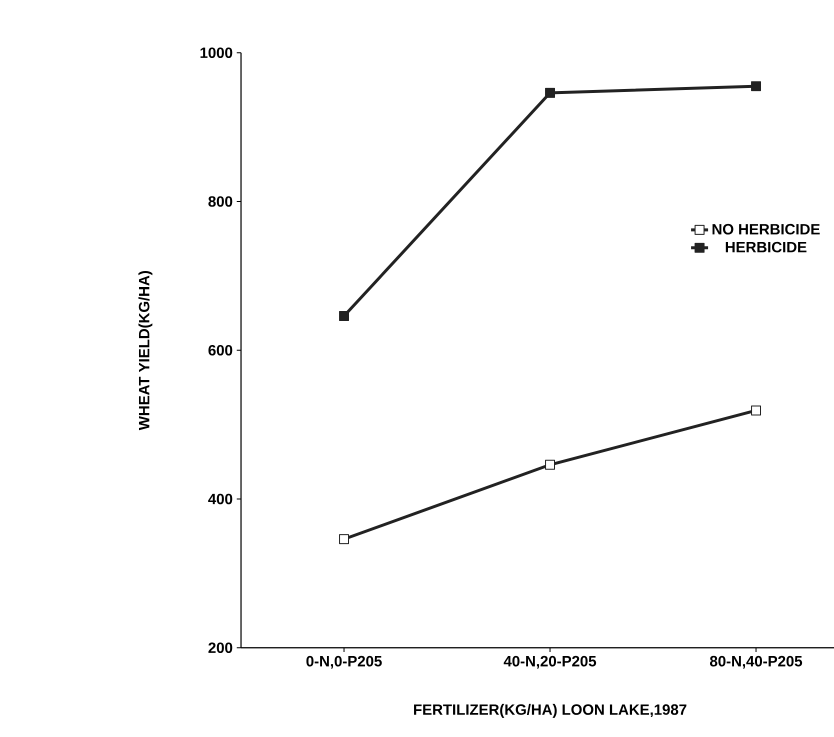 This screenshot has width=834, height=737. Describe the element at coordinates (220, 201) in the screenshot. I see `y-tick-label: 800` at that location.